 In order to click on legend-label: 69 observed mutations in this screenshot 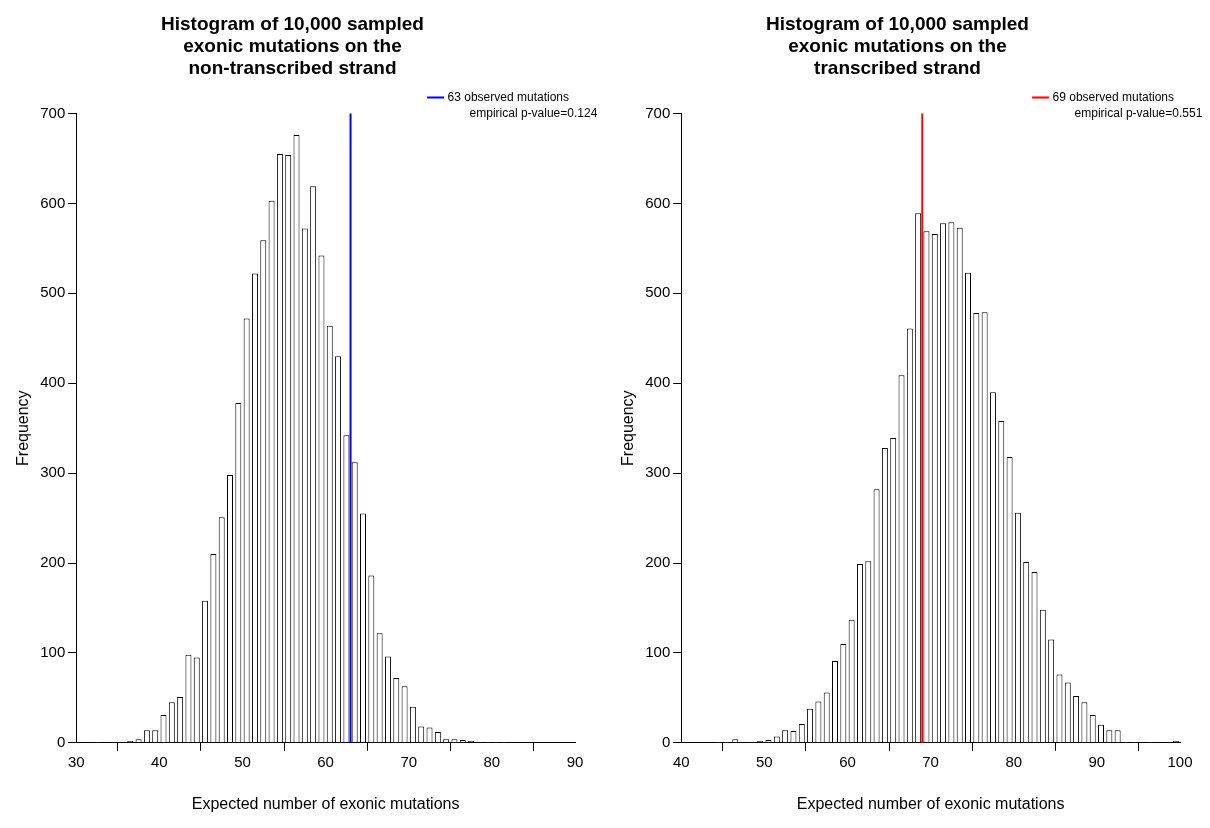, I will do `click(1113, 96)`.